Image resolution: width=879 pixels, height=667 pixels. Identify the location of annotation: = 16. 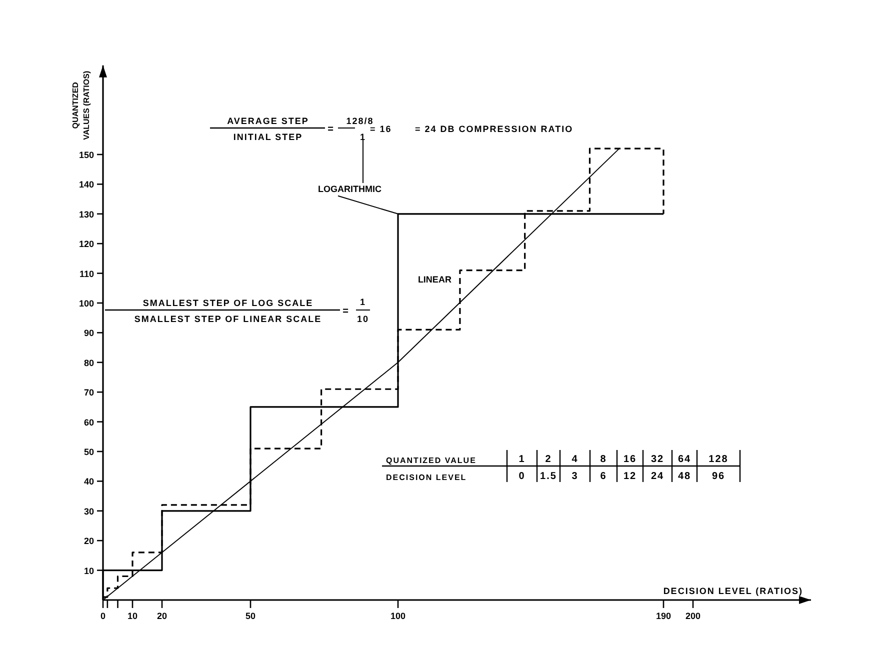
(381, 129).